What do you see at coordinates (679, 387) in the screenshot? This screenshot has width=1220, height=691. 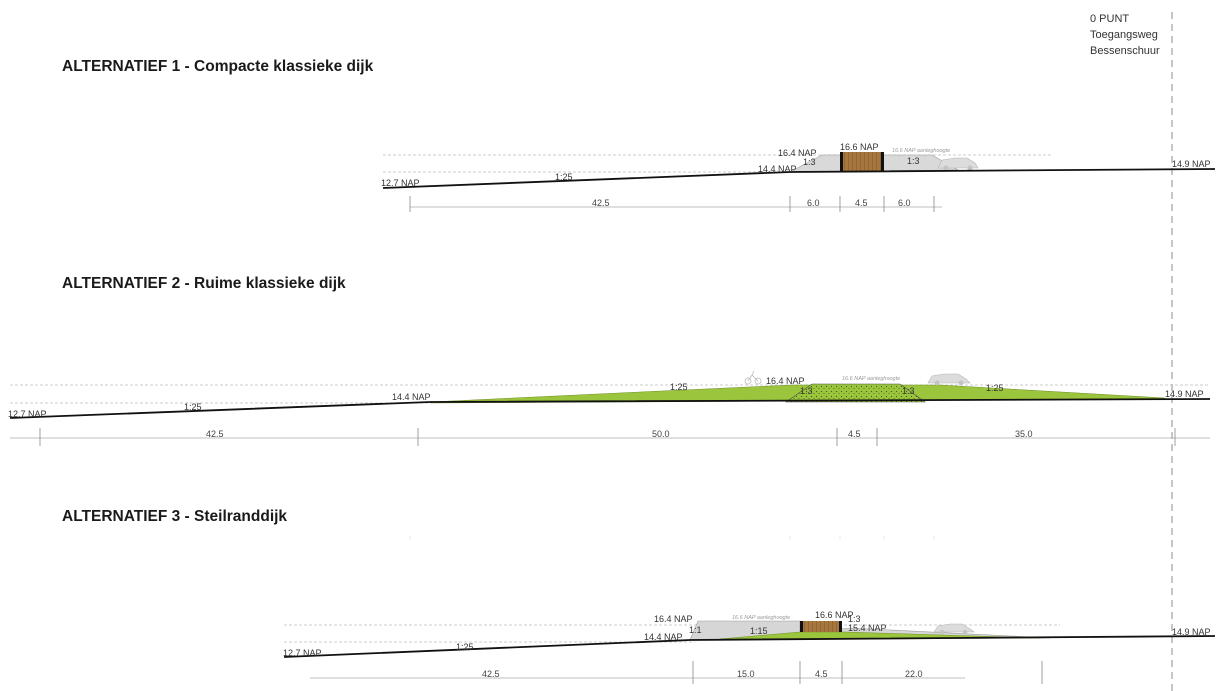 I see `slope-mid-left-label: 1:25` at bounding box center [679, 387].